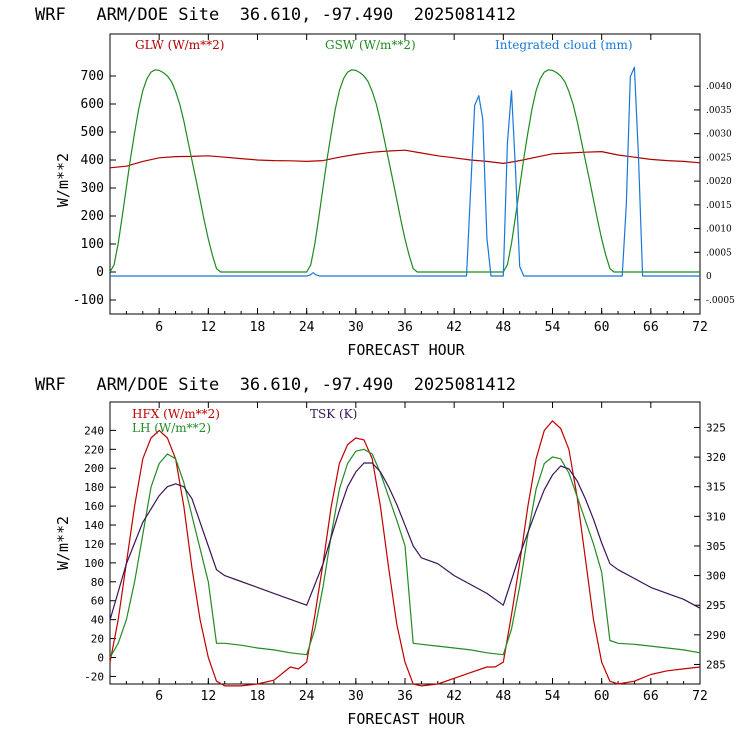  Describe the element at coordinates (719, 111) in the screenshot. I see `y2-tick-label: .0035` at that location.